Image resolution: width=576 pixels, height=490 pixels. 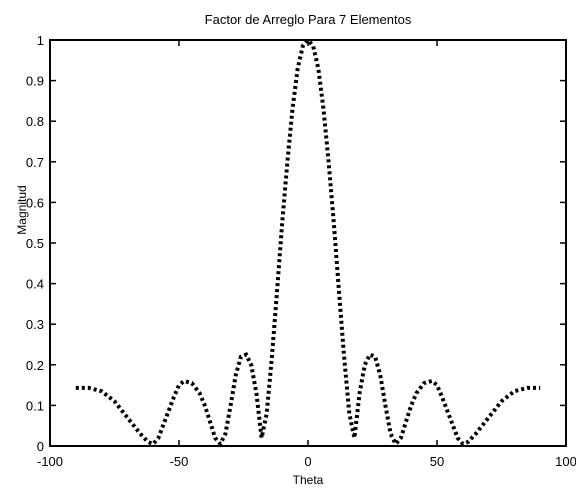 I want to click on y-tick-label: 0.8, so click(x=35, y=121).